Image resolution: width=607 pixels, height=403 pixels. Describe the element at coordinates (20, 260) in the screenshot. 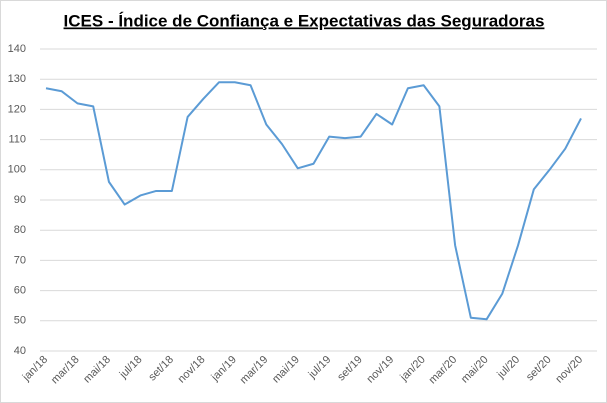

I see `y-tick-label: 70` at that location.